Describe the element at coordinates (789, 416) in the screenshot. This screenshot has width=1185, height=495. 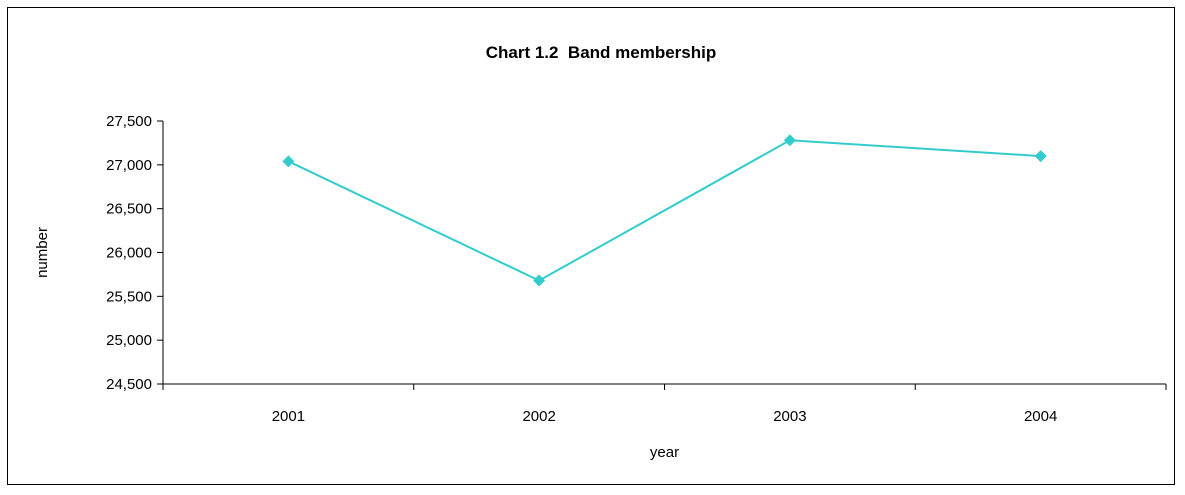
I see `x-tick-label: 2003` at that location.